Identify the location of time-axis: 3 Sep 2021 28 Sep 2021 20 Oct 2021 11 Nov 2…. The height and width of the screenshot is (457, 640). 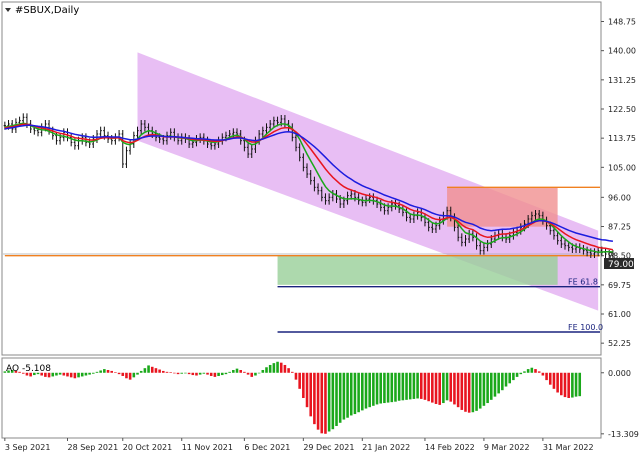
(299, 445).